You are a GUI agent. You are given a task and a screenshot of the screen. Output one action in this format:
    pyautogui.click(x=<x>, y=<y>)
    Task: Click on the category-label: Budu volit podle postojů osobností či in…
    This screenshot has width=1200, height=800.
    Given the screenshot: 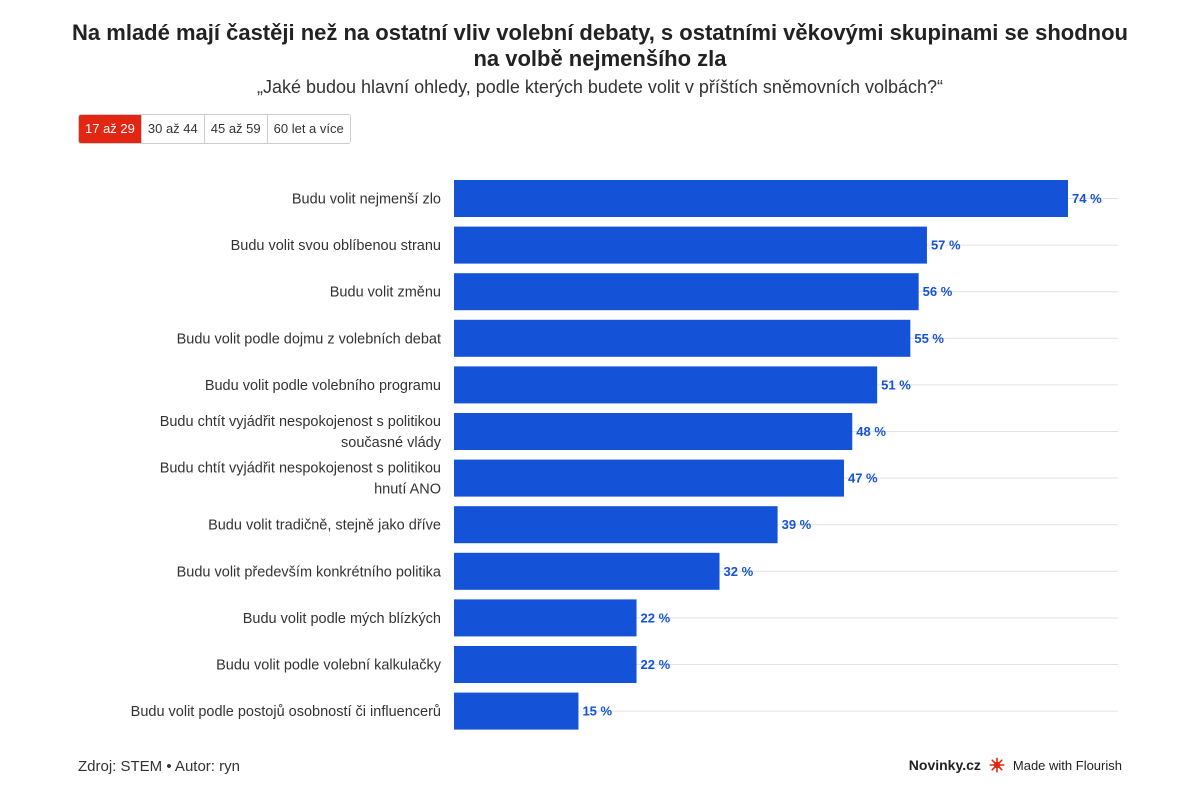 What is the action you would take?
    pyautogui.click(x=286, y=712)
    